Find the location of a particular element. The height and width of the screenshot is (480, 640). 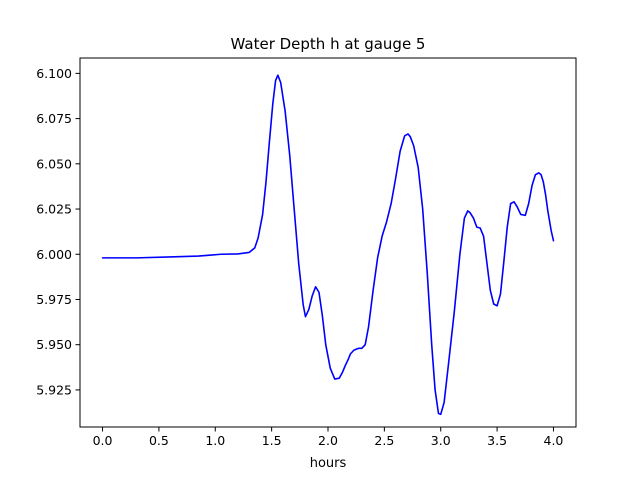

x-tick-label: 1.0 is located at coordinates (215, 440).